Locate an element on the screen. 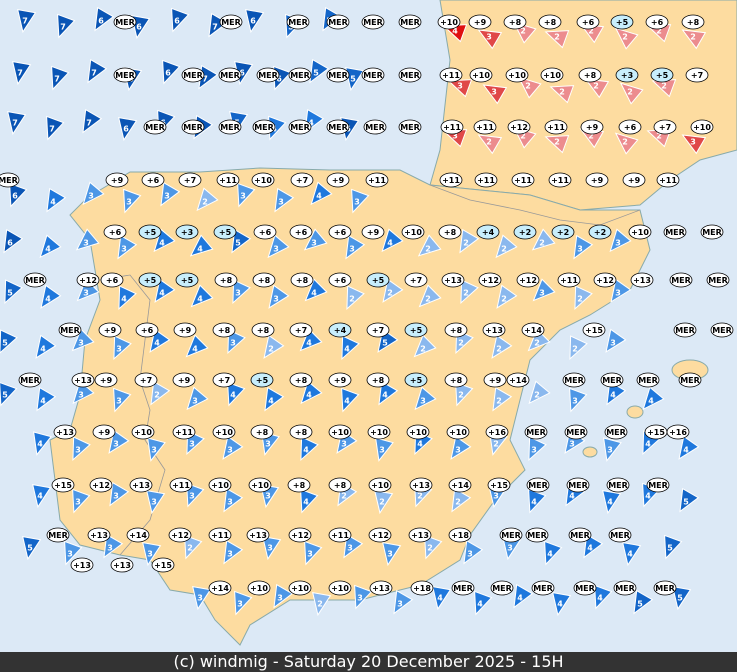  station-label: +16 is located at coordinates (678, 432).